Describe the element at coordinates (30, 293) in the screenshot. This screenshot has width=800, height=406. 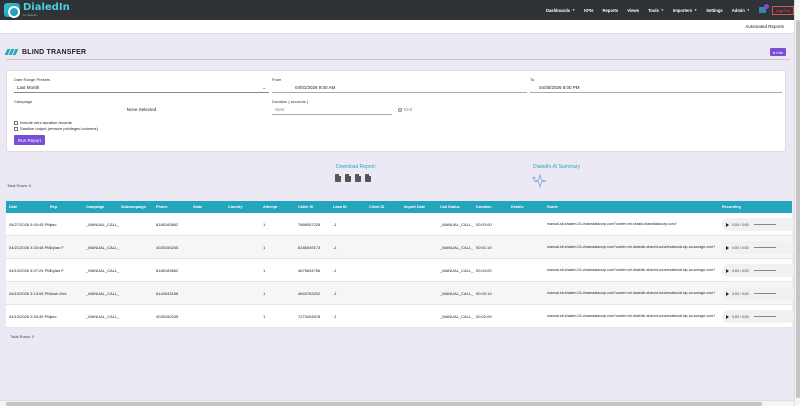
I see `cell-date: 04/10/2026 3:13:06 PM` at that location.